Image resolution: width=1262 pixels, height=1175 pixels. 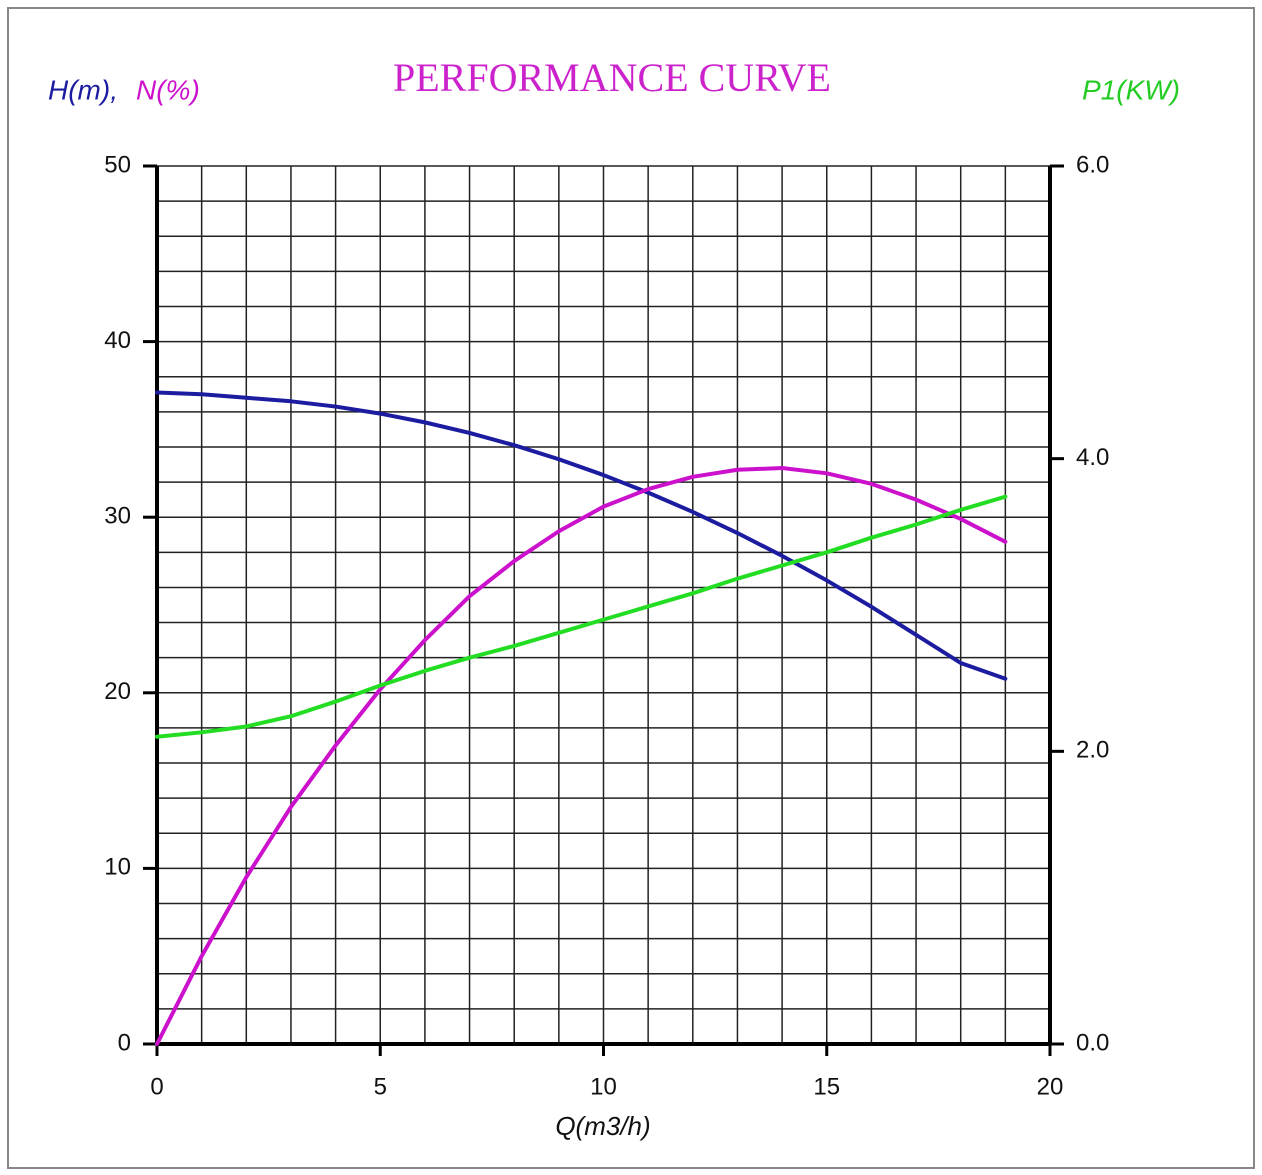 I want to click on series-line, so click(x=581, y=616).